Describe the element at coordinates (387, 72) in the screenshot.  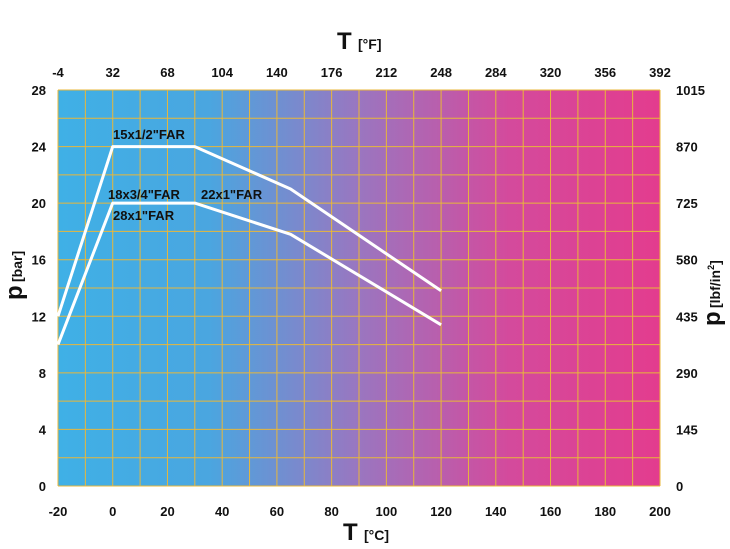
I see `x-top-tick-label: 212` at that location.